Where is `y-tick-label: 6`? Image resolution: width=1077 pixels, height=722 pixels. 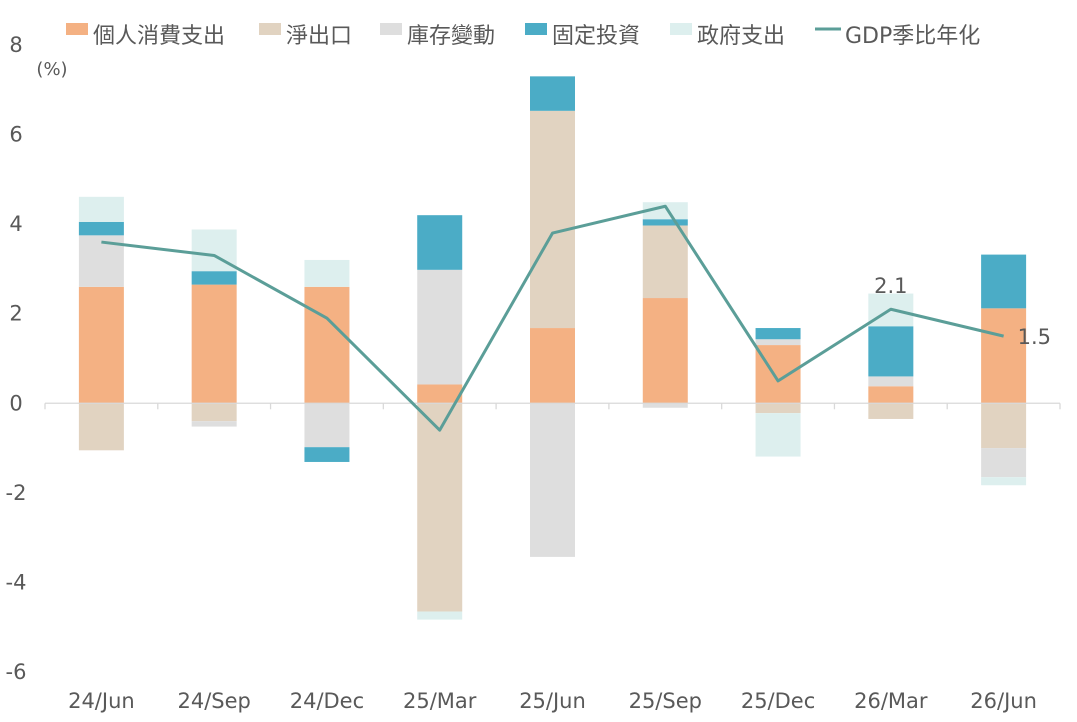 y-tick-label: 6 is located at coordinates (15, 135).